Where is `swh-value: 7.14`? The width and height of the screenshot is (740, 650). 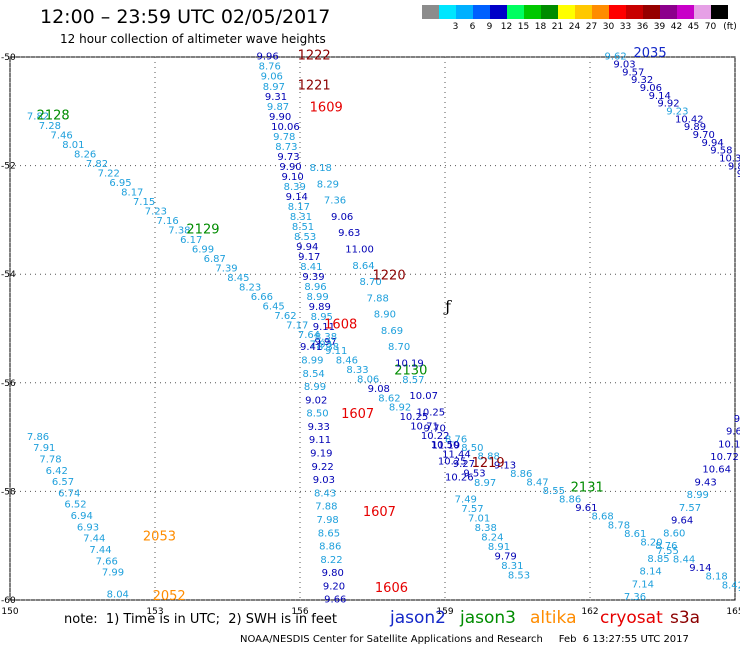 swh-value: 7.14 is located at coordinates (643, 584).